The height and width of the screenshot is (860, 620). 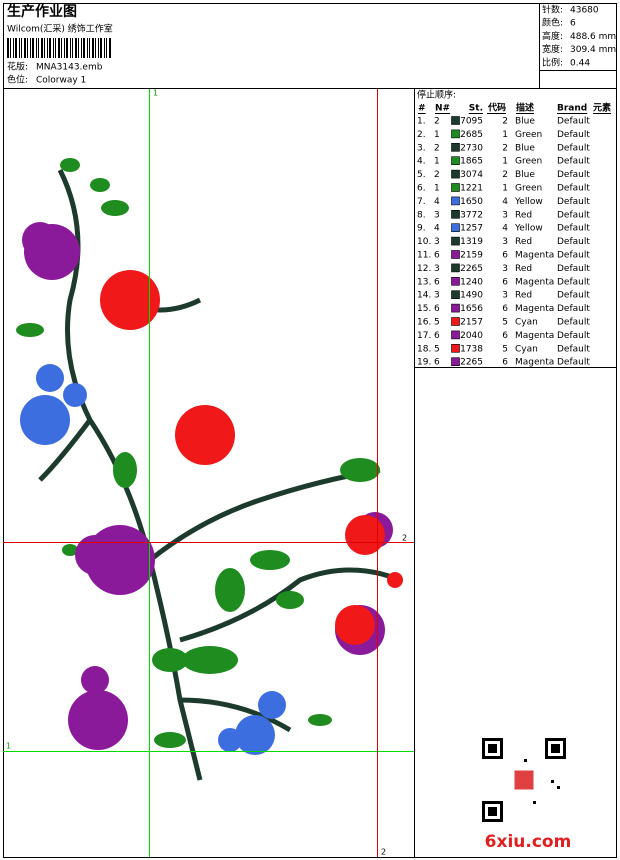 I want to click on stitches: 1257, so click(x=471, y=229).